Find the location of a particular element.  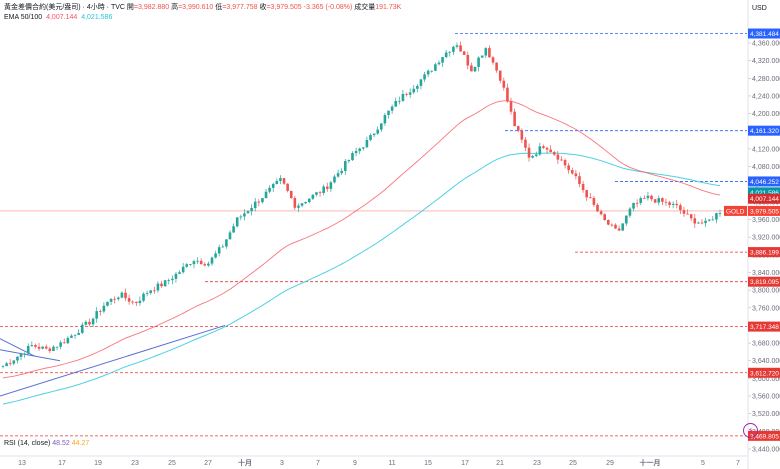

level-label: 3,612.720 is located at coordinates (764, 373).